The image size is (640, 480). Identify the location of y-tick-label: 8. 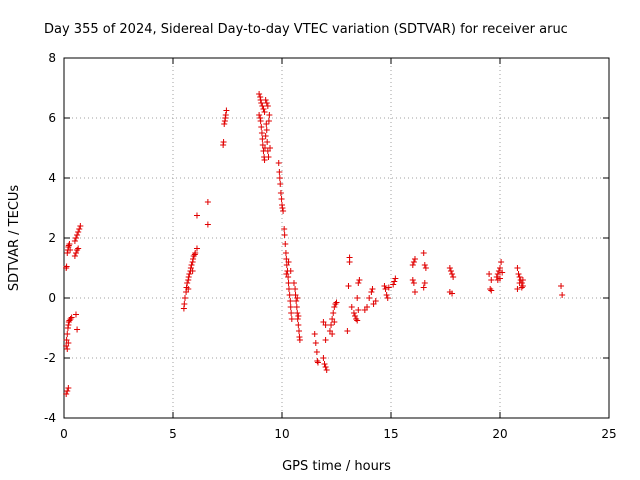
(52, 58).